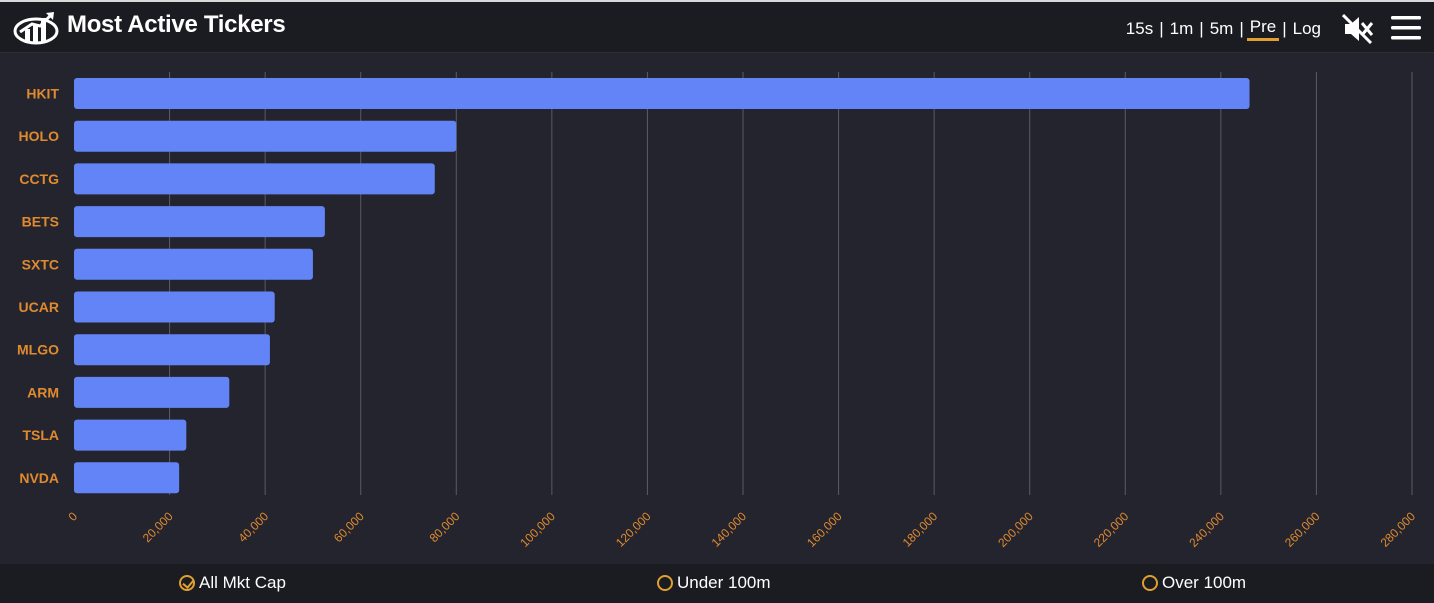 Image resolution: width=1434 pixels, height=603 pixels. Describe the element at coordinates (445, 527) in the screenshot. I see `x-tick-label: 80,000` at that location.